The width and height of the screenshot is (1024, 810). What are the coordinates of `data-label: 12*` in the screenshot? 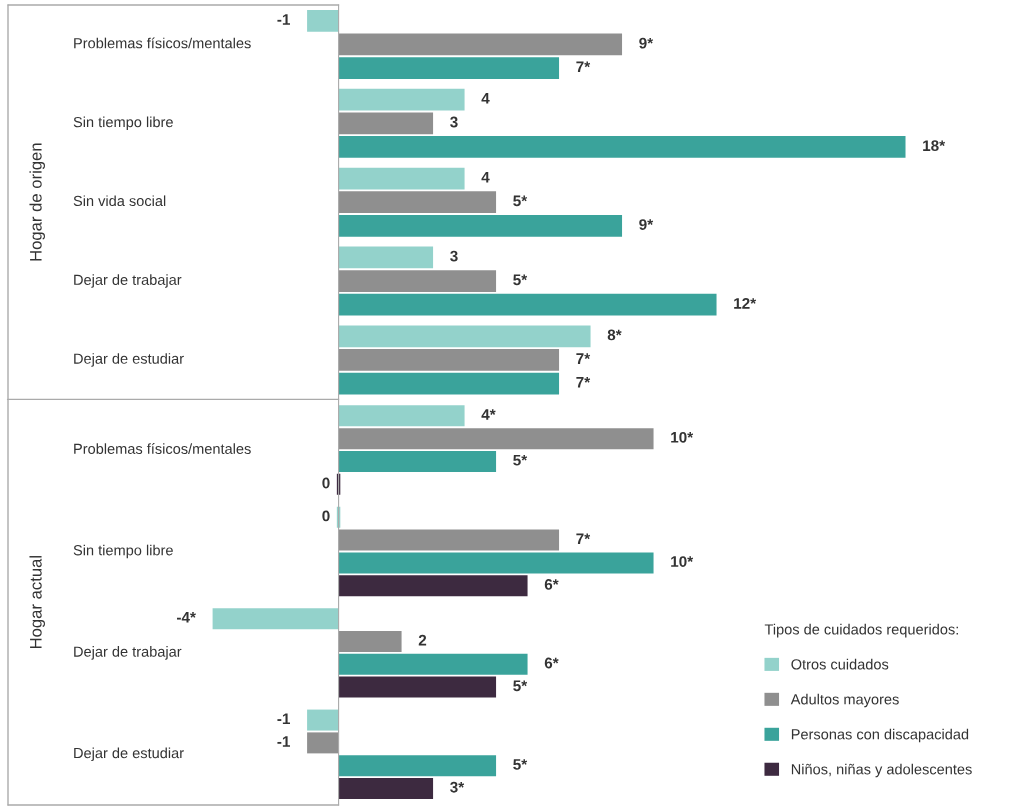 It's located at (745, 303).